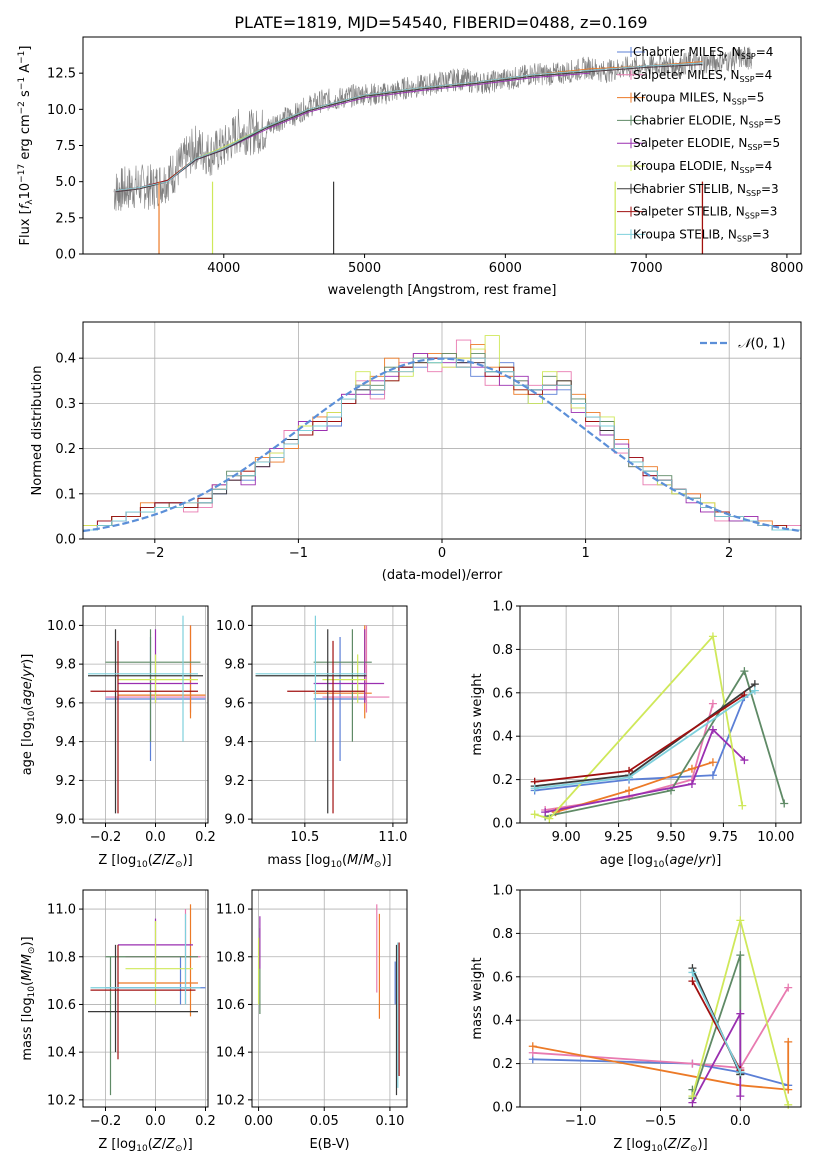 This screenshot has width=819, height=1170. What do you see at coordinates (205, 1121) in the screenshot?
I see `x-tick-label: 0.2` at bounding box center [205, 1121].